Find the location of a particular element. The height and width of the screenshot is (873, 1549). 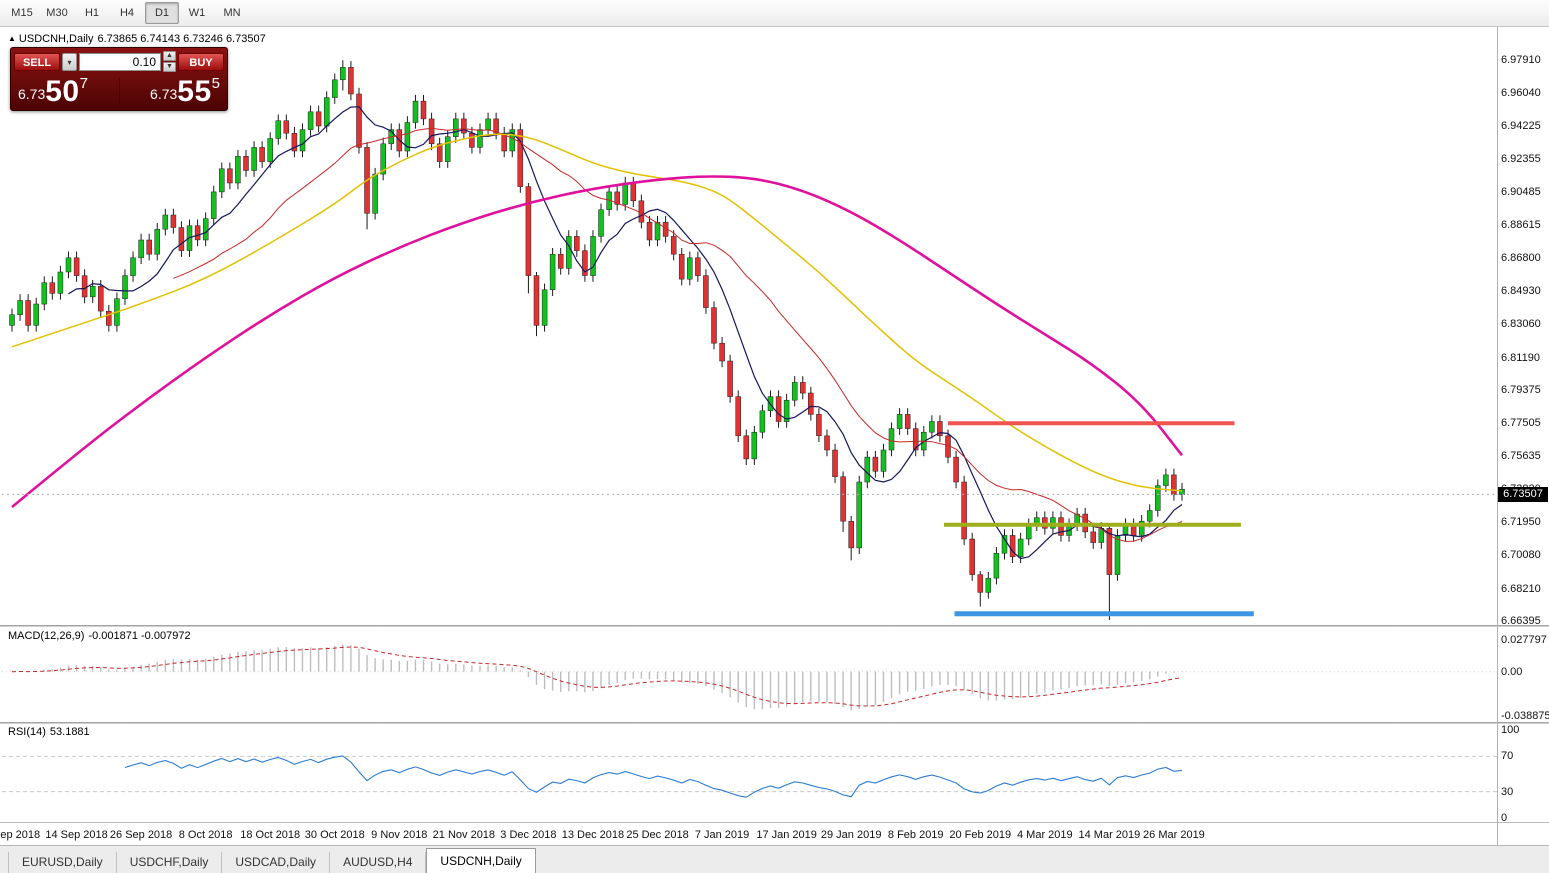

macd-values: -0.001871 -0.007972 is located at coordinates (139, 636).